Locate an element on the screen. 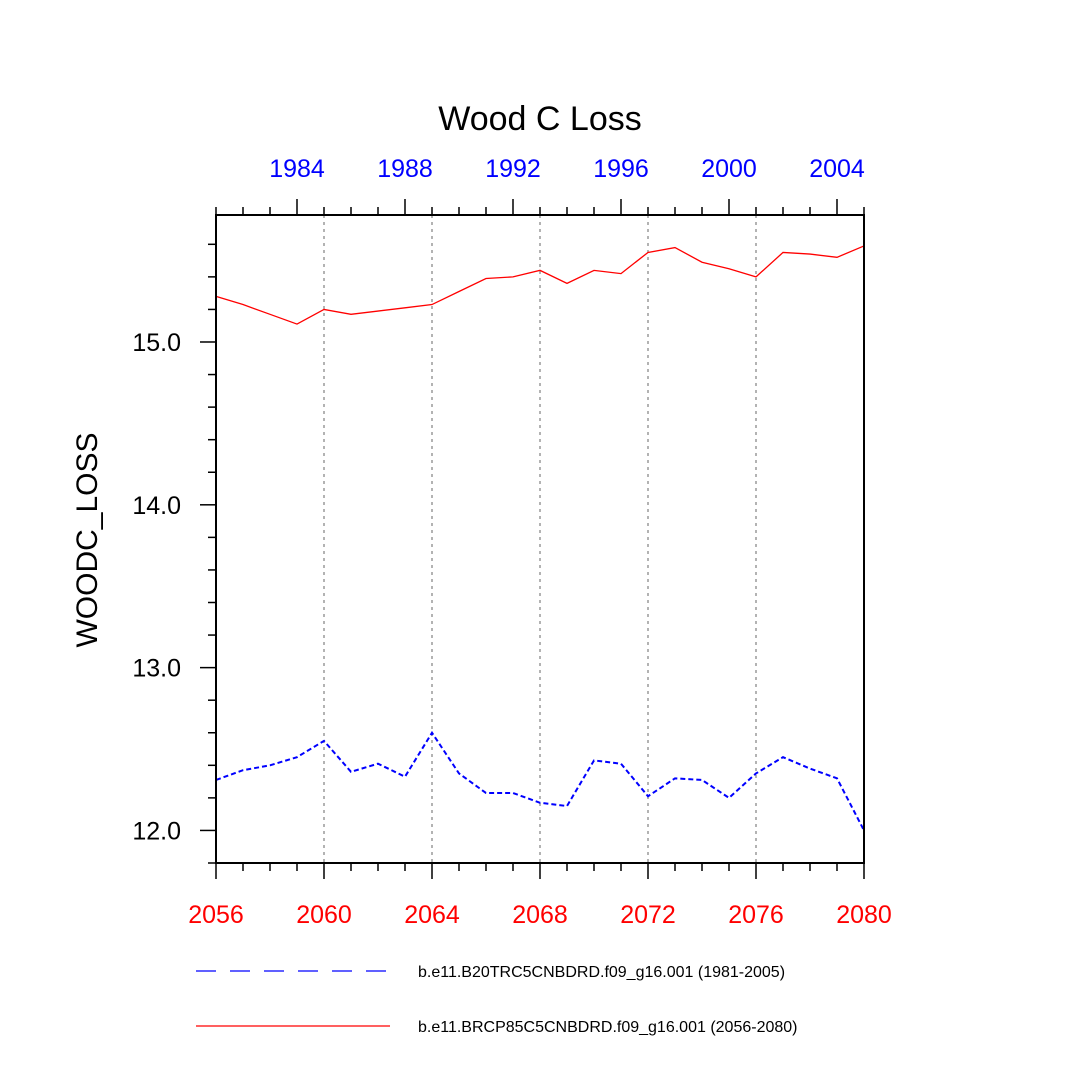 The width and height of the screenshot is (1080, 1080). top-tick-label: 1984 is located at coordinates (297, 169).